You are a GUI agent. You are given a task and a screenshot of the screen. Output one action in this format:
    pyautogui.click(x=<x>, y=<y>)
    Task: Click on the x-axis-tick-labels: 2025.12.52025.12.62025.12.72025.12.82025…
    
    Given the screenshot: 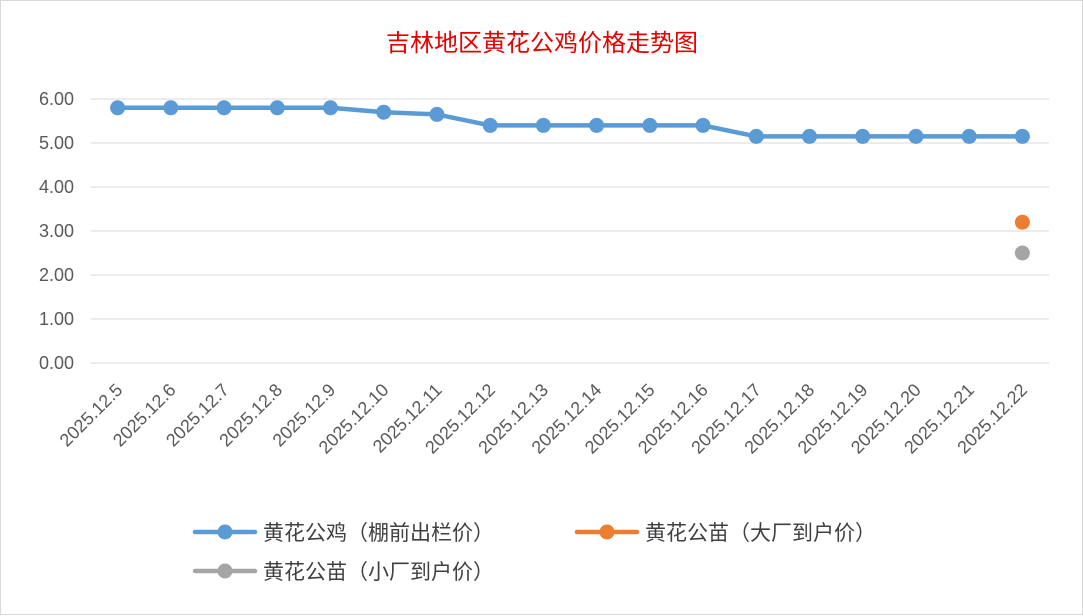 What is the action you would take?
    pyautogui.click(x=544, y=419)
    